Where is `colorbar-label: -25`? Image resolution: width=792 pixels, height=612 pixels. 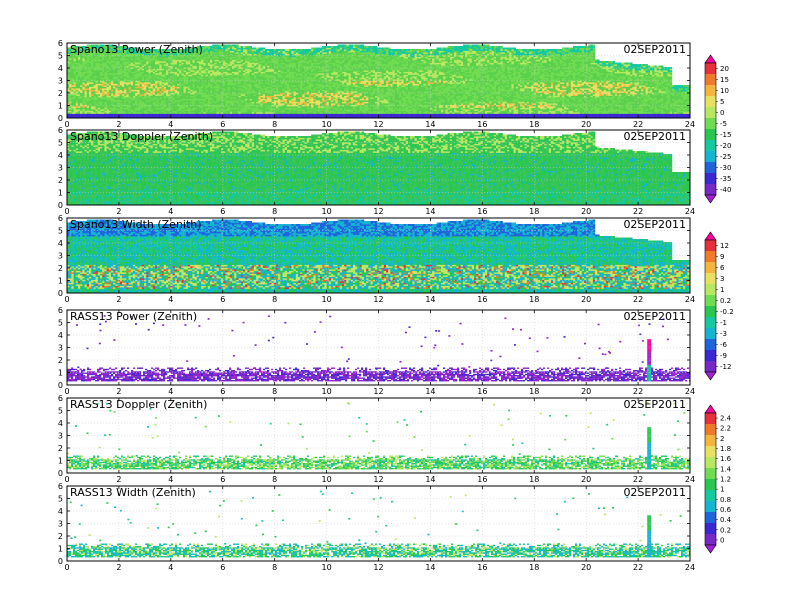 colorbar-label: -25 is located at coordinates (725, 157).